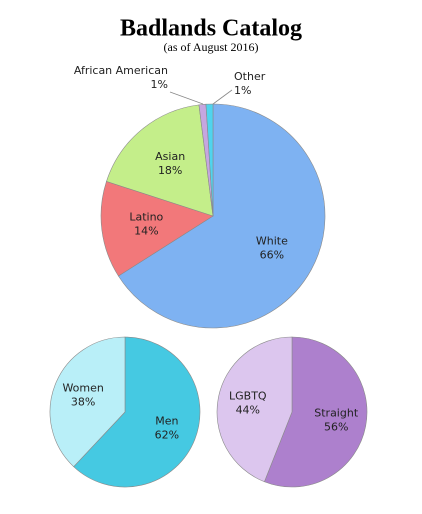 The width and height of the screenshot is (422, 514). What do you see at coordinates (146, 216) in the screenshot?
I see `slice-label: Latino` at bounding box center [146, 216].